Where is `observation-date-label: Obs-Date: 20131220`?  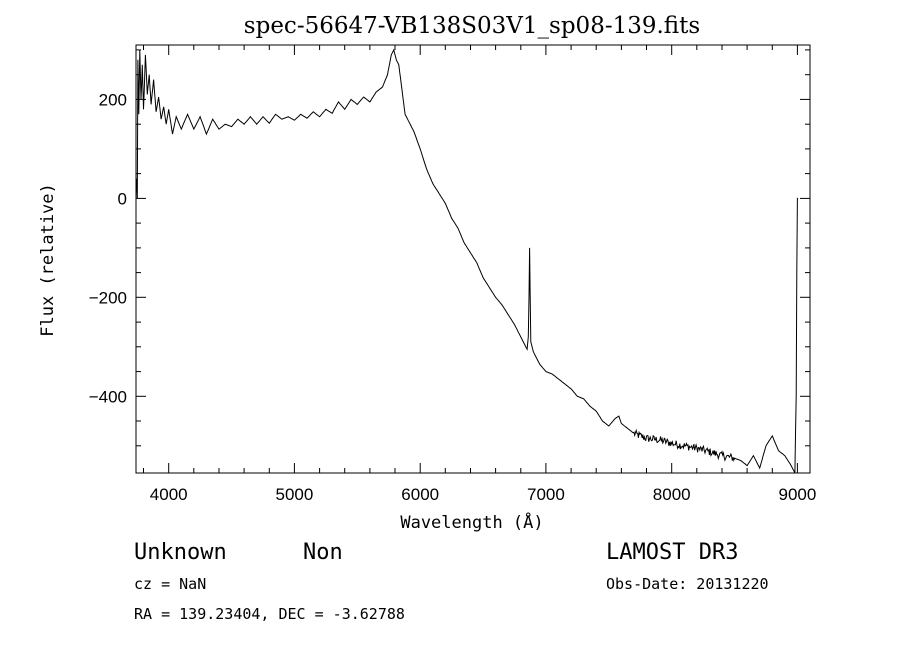
observation-date-label: Obs-Date: 20131220 is located at coordinates (687, 584).